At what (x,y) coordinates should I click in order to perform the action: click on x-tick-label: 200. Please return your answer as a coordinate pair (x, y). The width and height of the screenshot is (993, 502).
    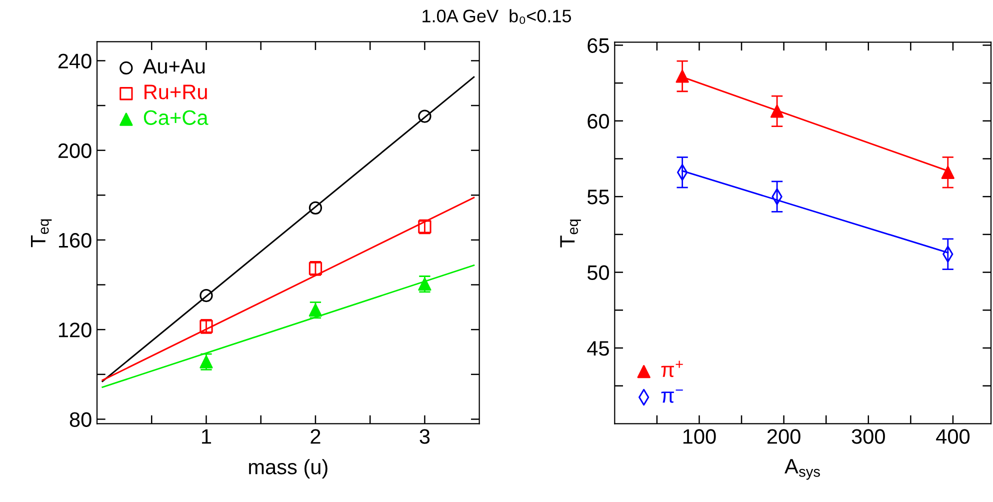
    Looking at the image, I should click on (783, 436).